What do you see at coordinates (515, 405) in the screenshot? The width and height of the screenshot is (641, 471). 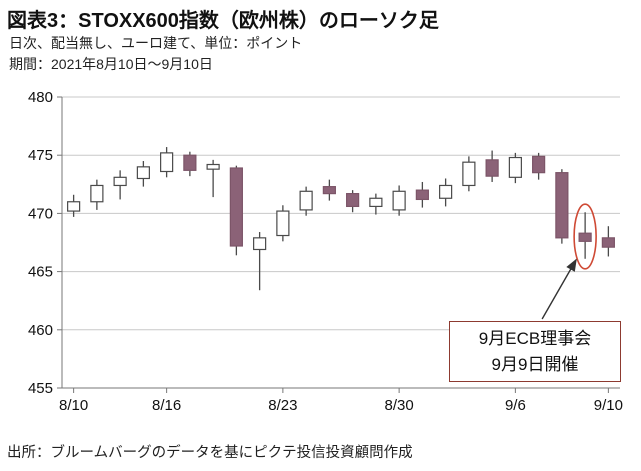 I see `x-tick-label: 9/6` at bounding box center [515, 405].